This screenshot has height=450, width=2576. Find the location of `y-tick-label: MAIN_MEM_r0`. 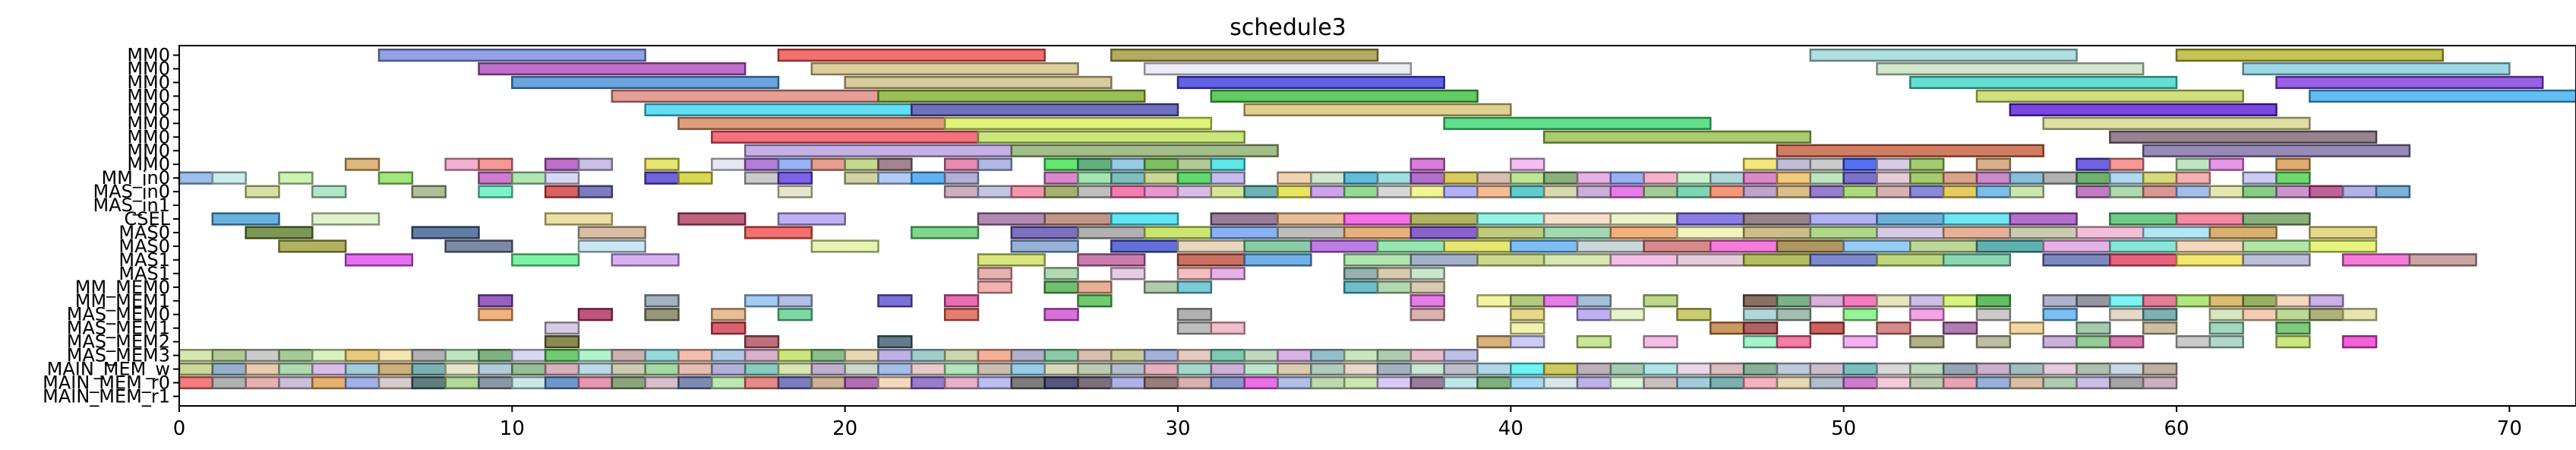

y-tick-label: MAIN_MEM_r0 is located at coordinates (106, 382).